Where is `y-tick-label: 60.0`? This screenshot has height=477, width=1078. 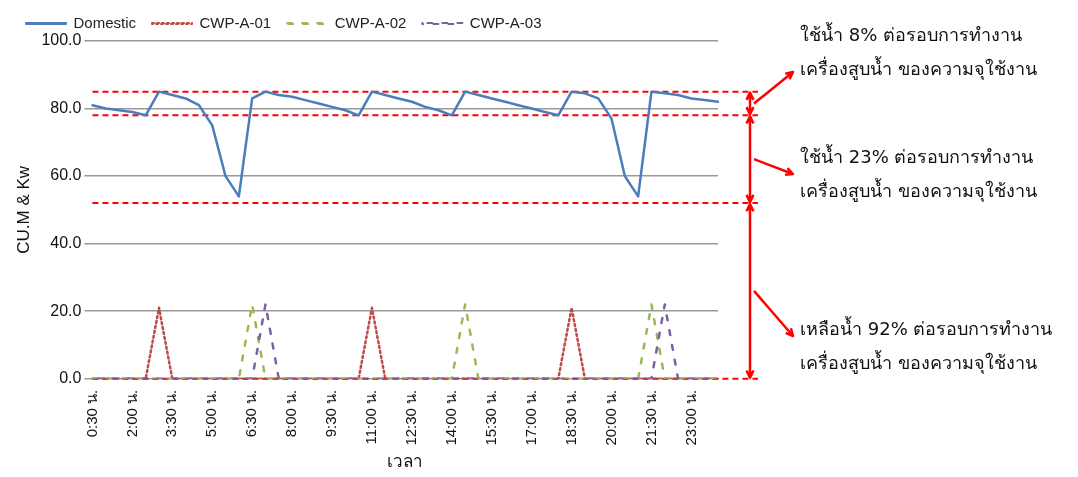 y-tick-label: 60.0 is located at coordinates (66, 175).